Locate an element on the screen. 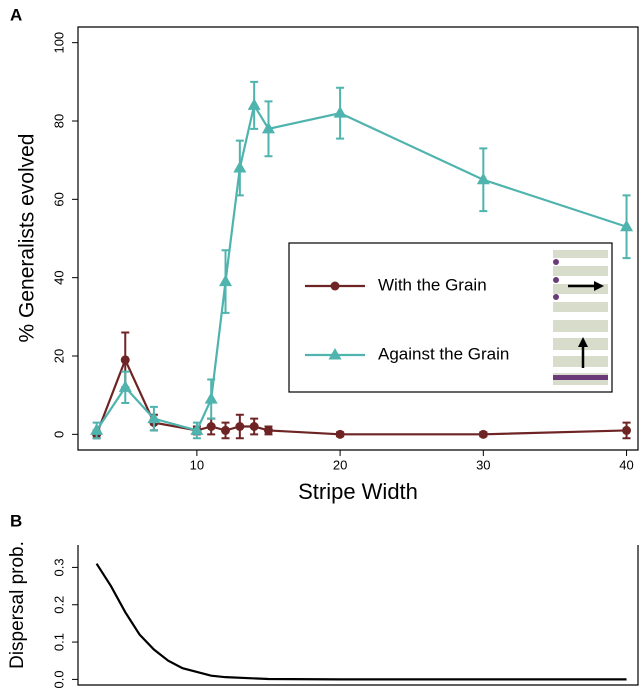  legend-label: Against the Grain is located at coordinates (443, 353).